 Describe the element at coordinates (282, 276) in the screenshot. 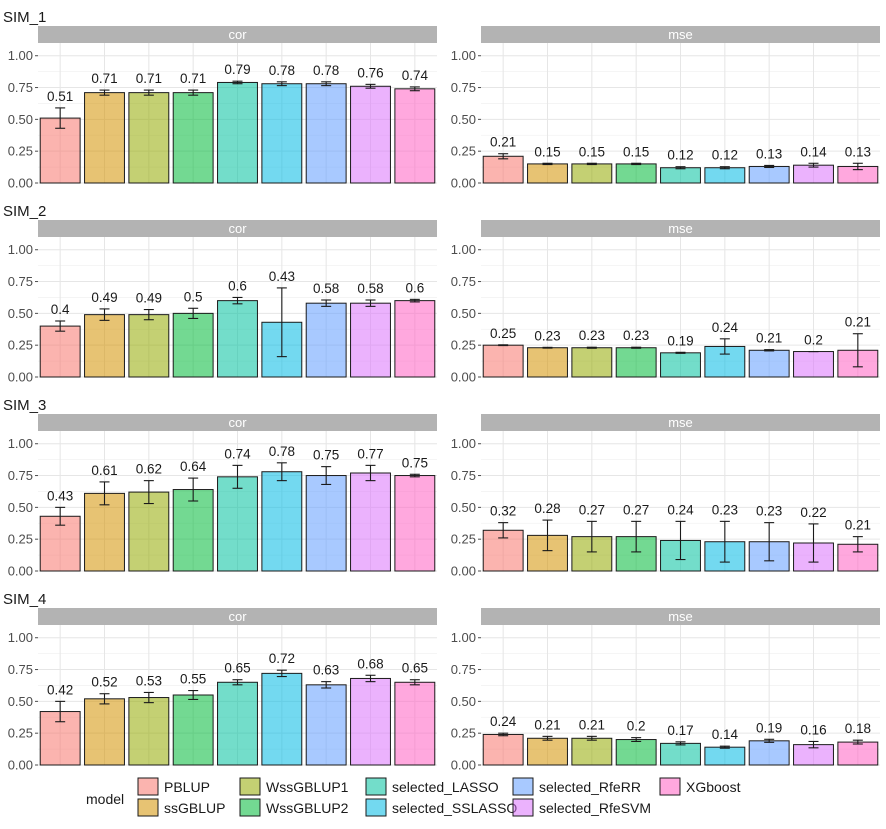

I see `data-label: 0.43` at that location.